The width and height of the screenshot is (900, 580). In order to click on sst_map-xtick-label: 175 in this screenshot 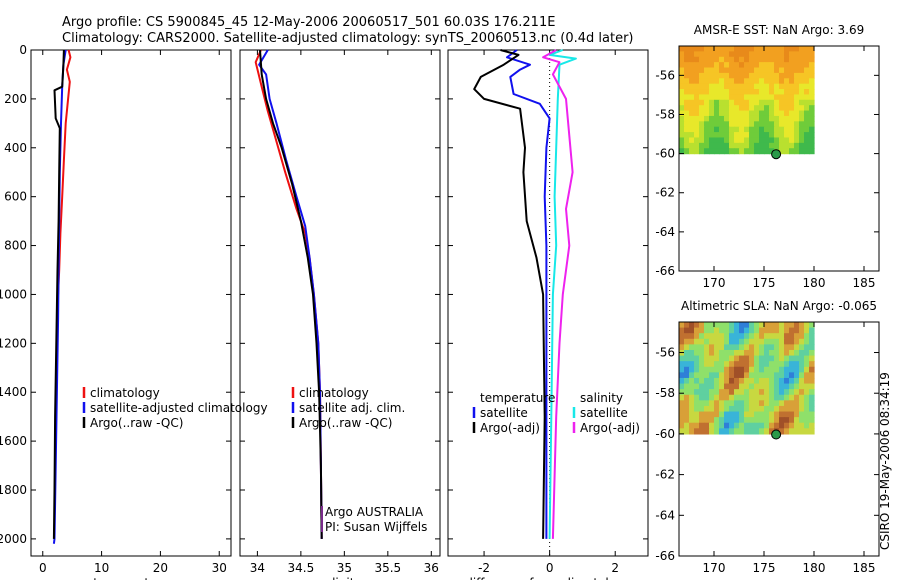, I will do `click(764, 283)`.